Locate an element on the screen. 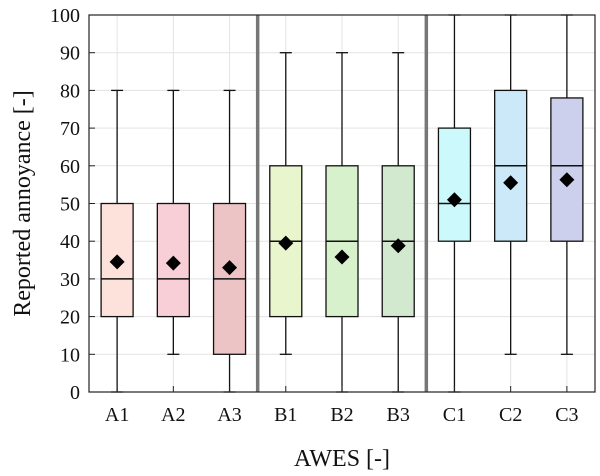 This screenshot has height=476, width=600. x-tick-label-2: A3 is located at coordinates (229, 415).